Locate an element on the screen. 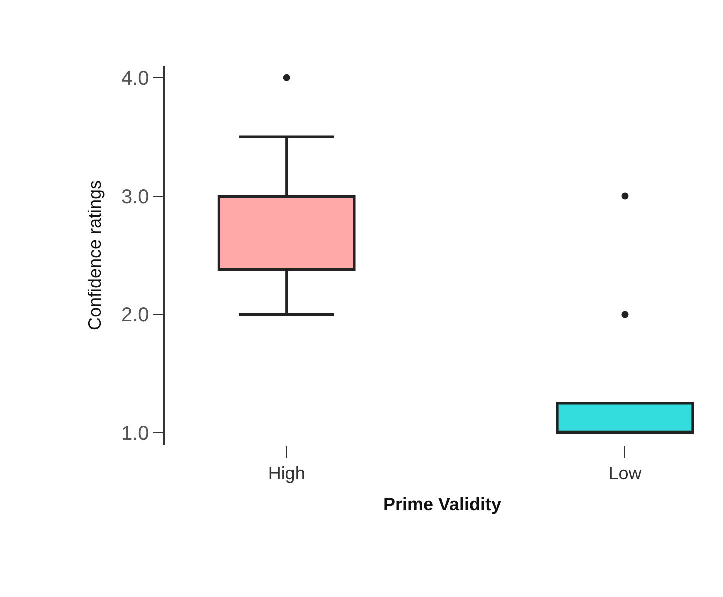 The image size is (723, 597). x-tick-label: Low is located at coordinates (625, 474).